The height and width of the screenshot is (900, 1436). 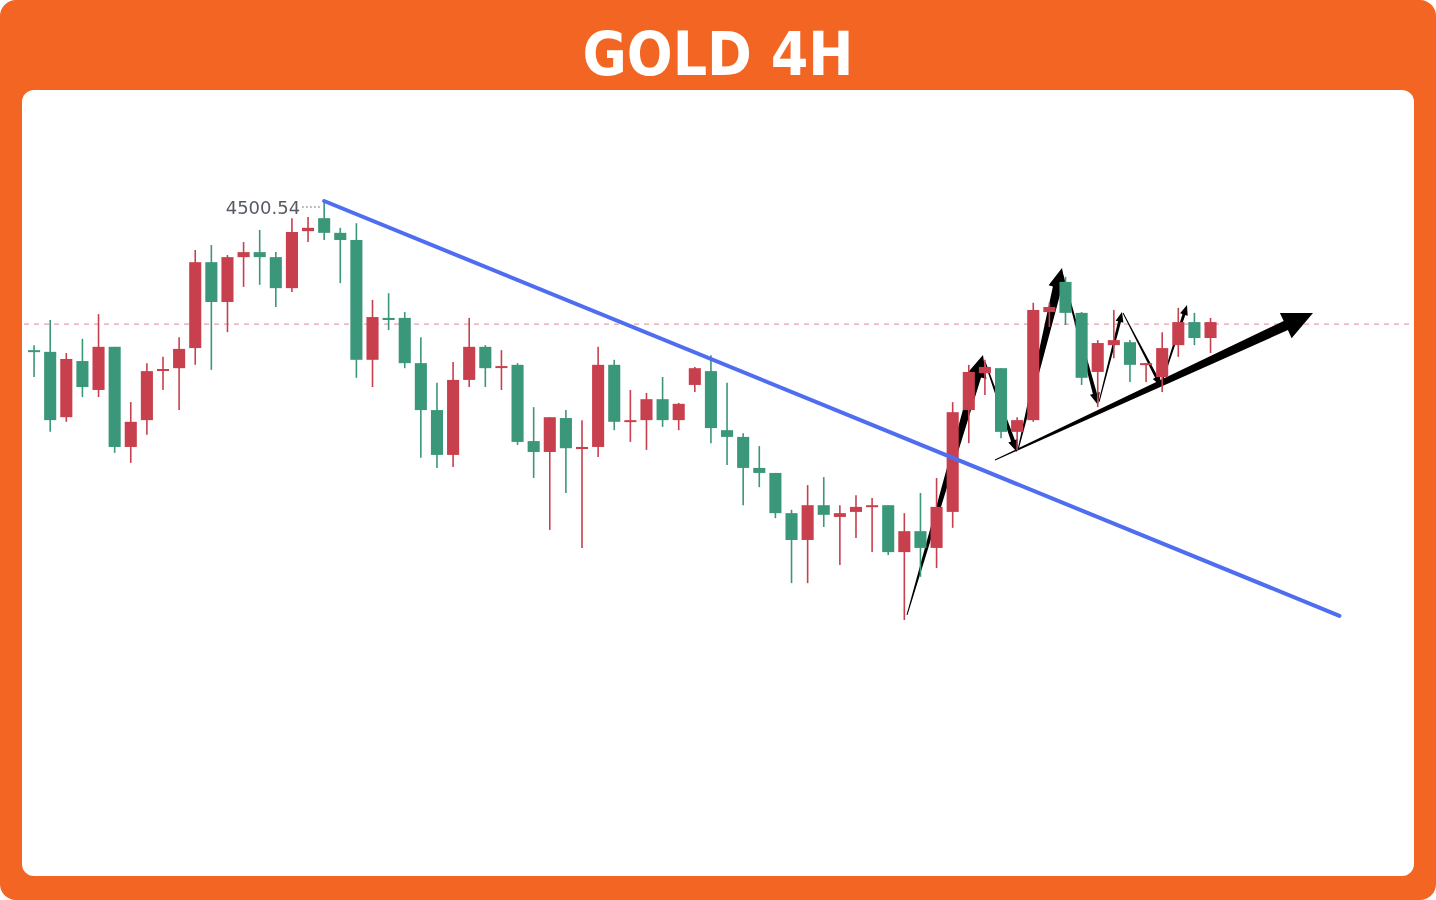 I want to click on annotation: 4500.54, so click(x=263, y=207).